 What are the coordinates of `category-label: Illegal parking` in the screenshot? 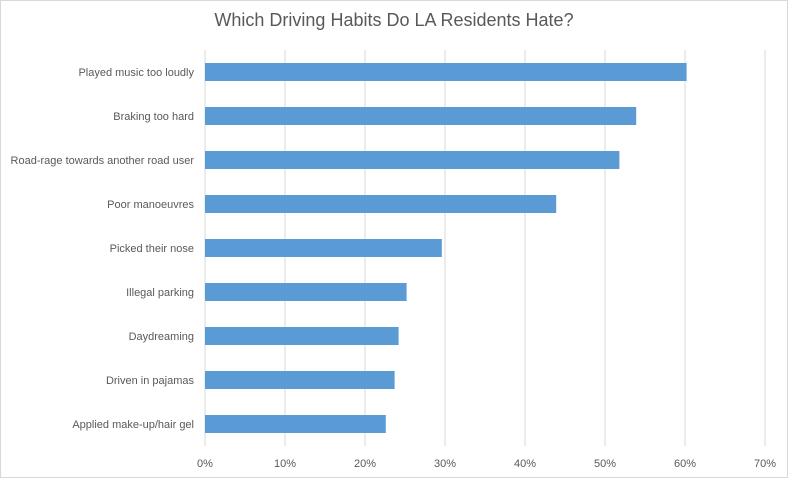 It's located at (160, 293).